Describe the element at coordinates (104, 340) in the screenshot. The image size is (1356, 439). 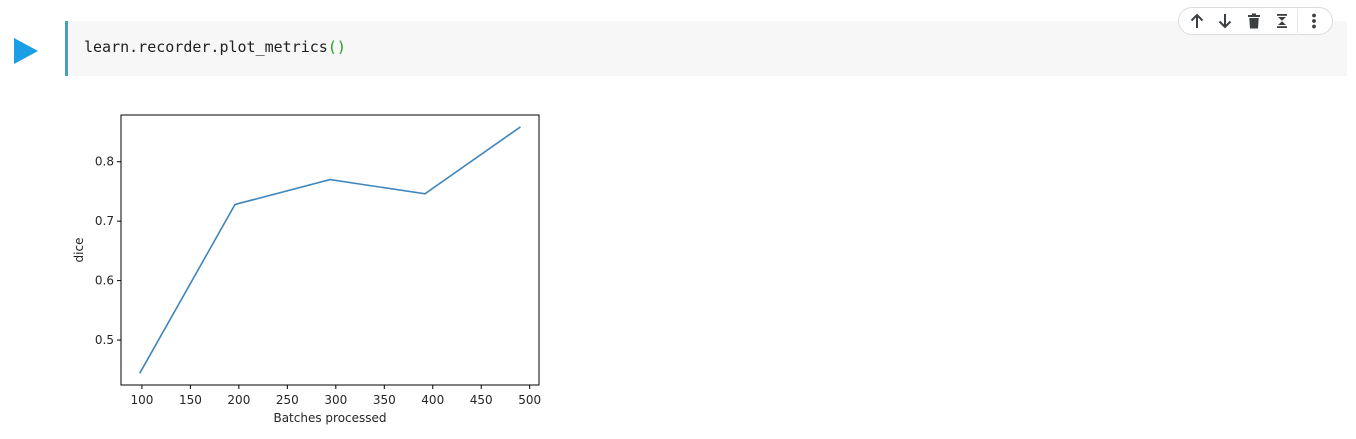
I see `y-tick-label: 0.5` at that location.